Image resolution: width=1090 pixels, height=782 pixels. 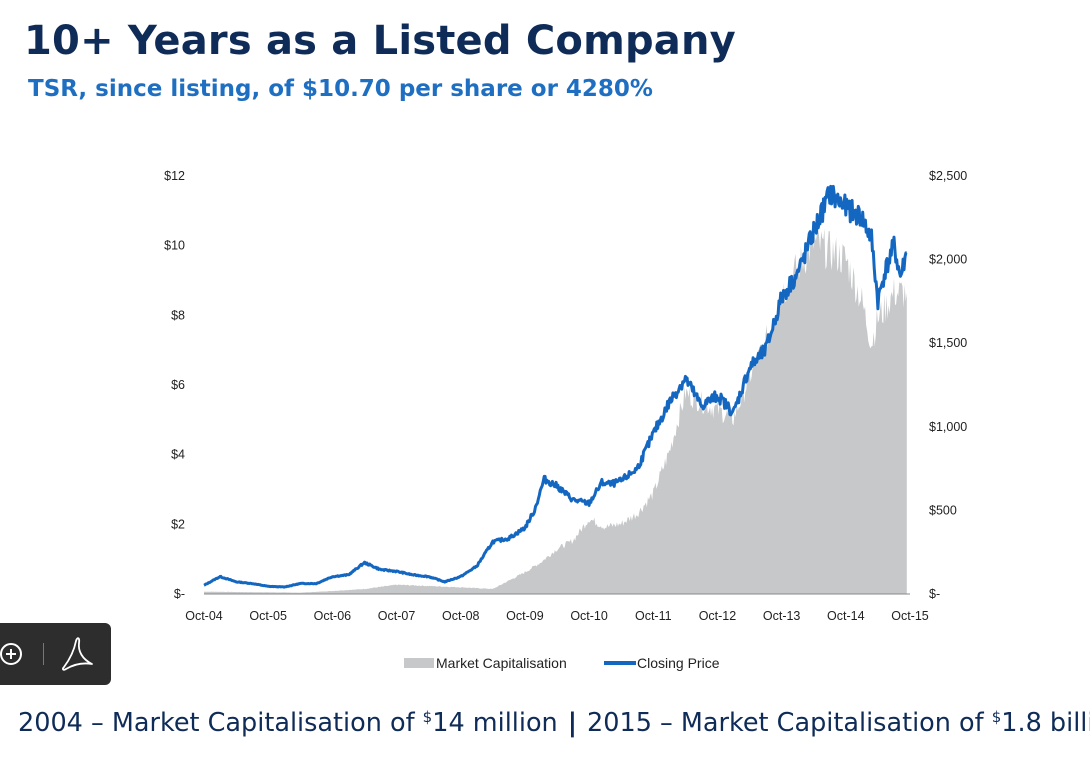 I want to click on legend: Market Capitalisation Closing Price, so click(x=562, y=663).